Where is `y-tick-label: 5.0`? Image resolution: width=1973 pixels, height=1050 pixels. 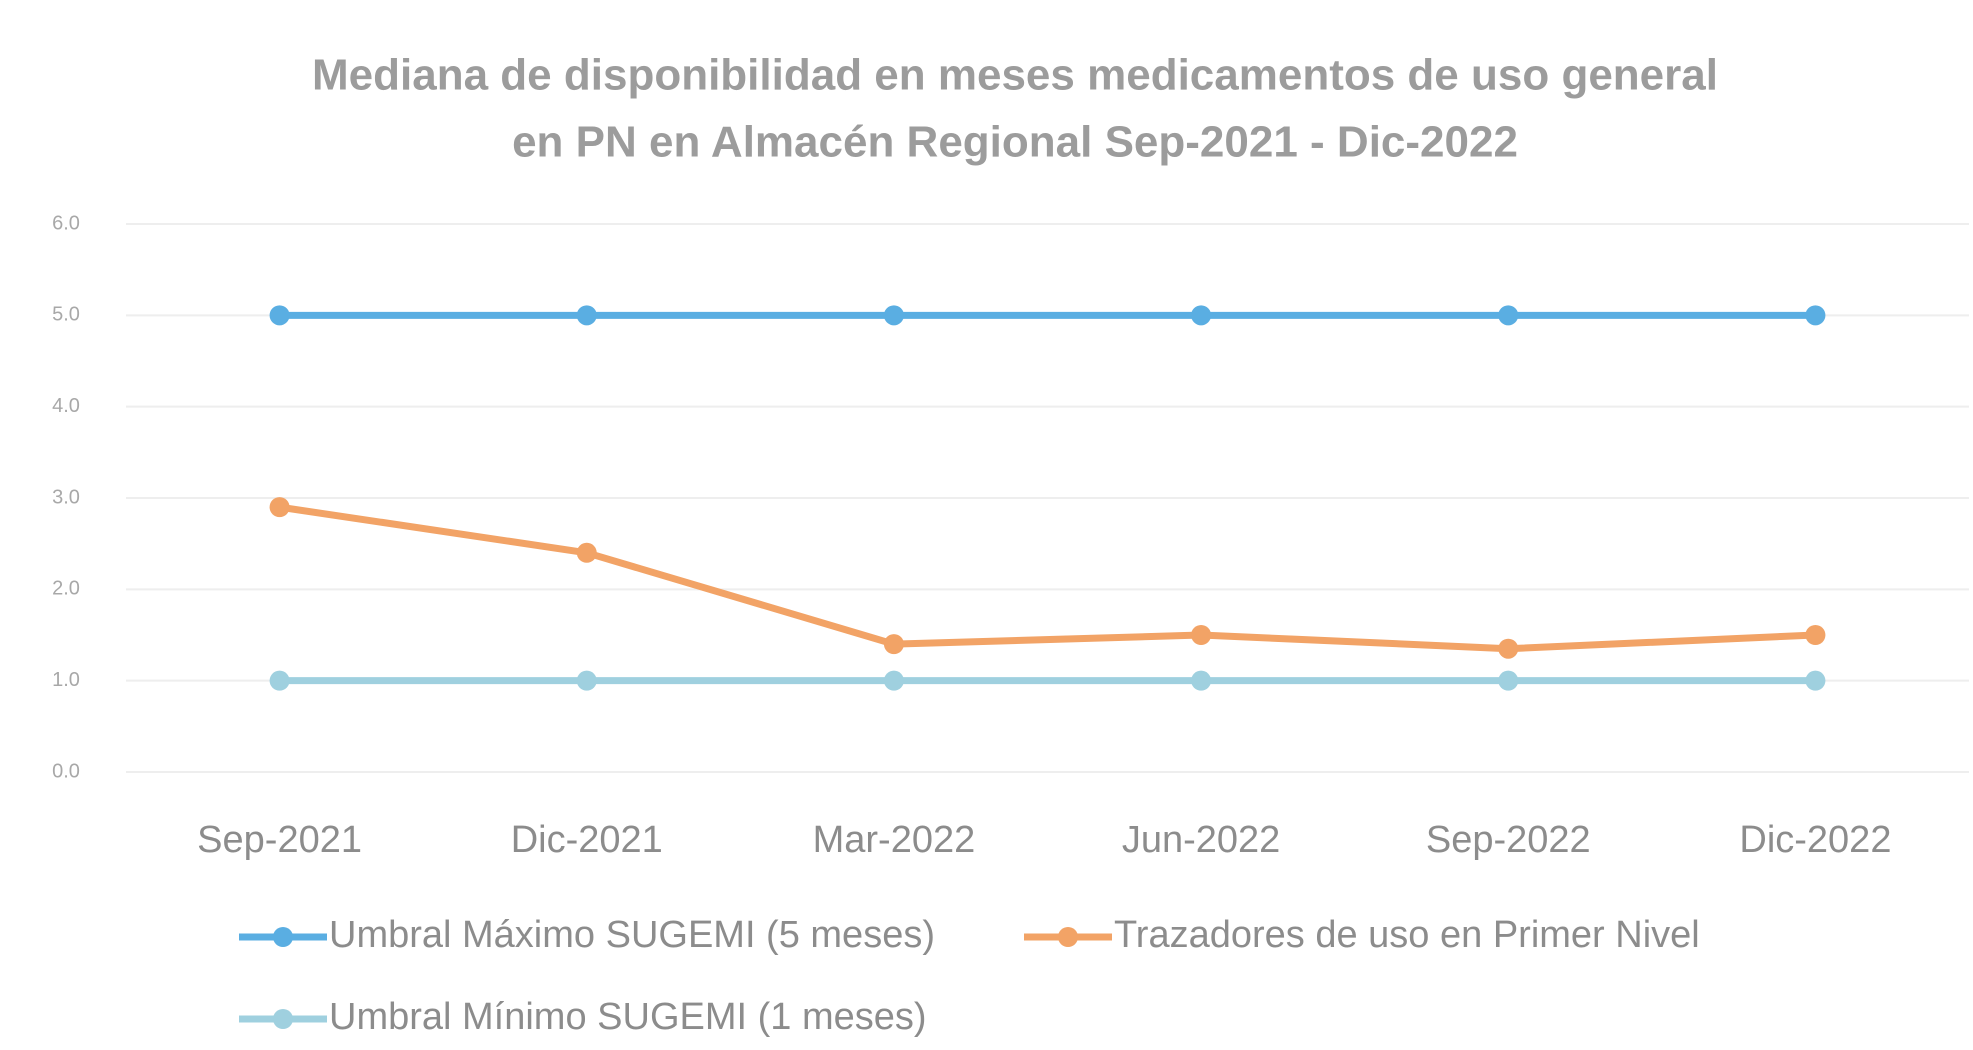
y-tick-label: 5.0 is located at coordinates (66, 315).